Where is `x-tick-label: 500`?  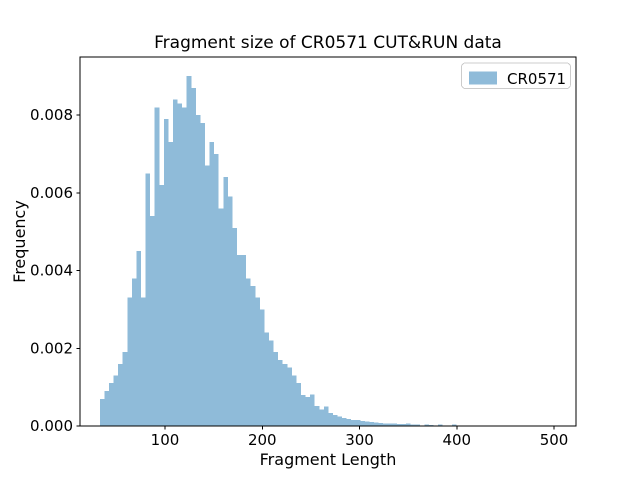
x-tick-label: 500 is located at coordinates (554, 440).